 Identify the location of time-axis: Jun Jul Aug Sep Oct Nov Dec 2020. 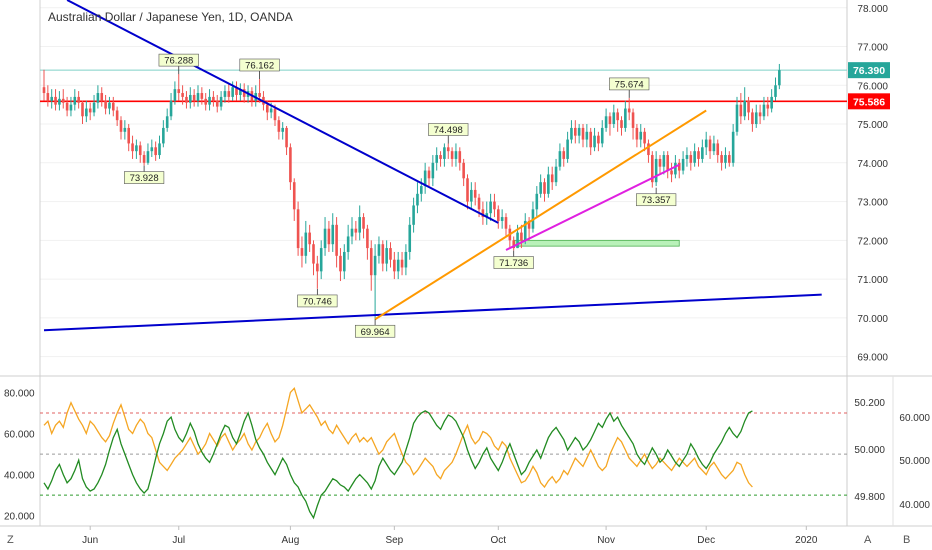
(450, 536).